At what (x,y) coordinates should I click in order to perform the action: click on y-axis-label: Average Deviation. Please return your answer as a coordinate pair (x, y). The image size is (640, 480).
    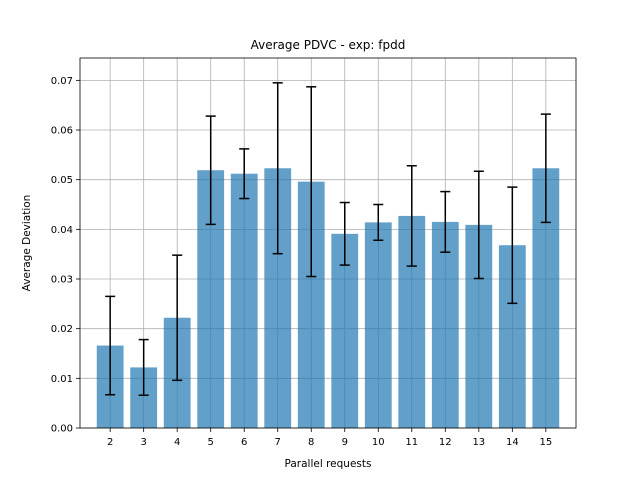
    Looking at the image, I should click on (27, 243).